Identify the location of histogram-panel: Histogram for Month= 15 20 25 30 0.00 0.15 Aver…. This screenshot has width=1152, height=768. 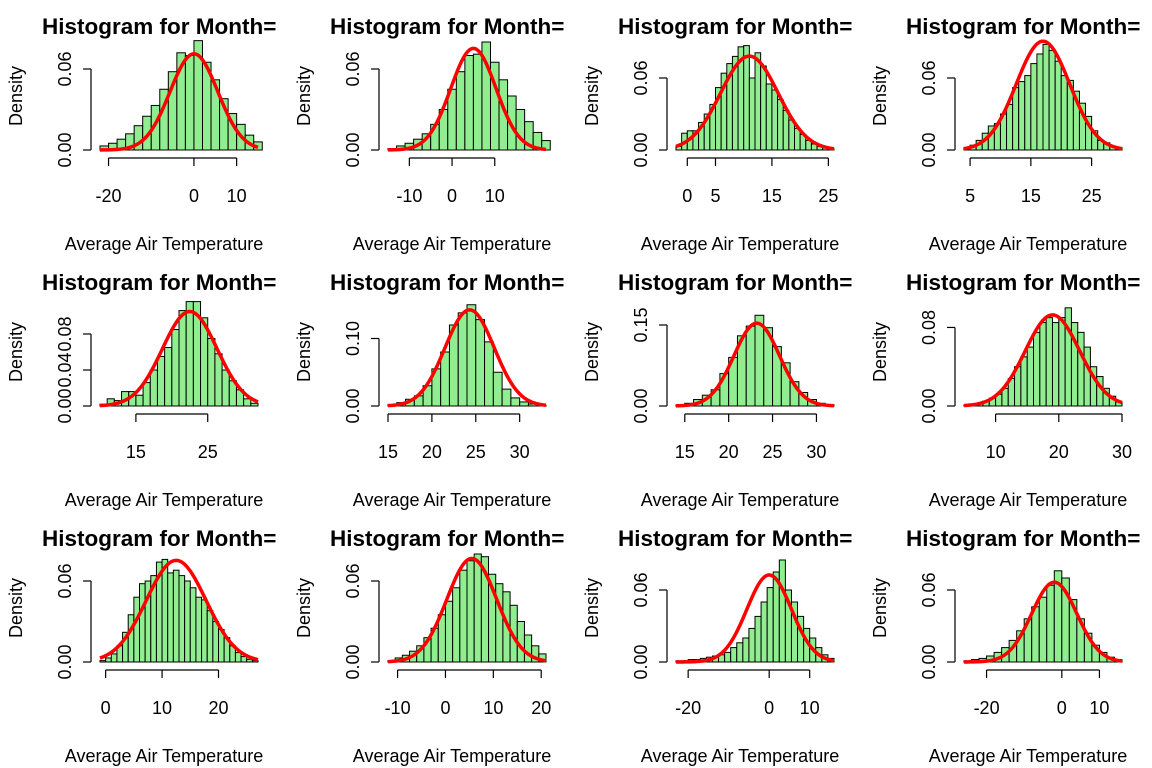
(720, 384).